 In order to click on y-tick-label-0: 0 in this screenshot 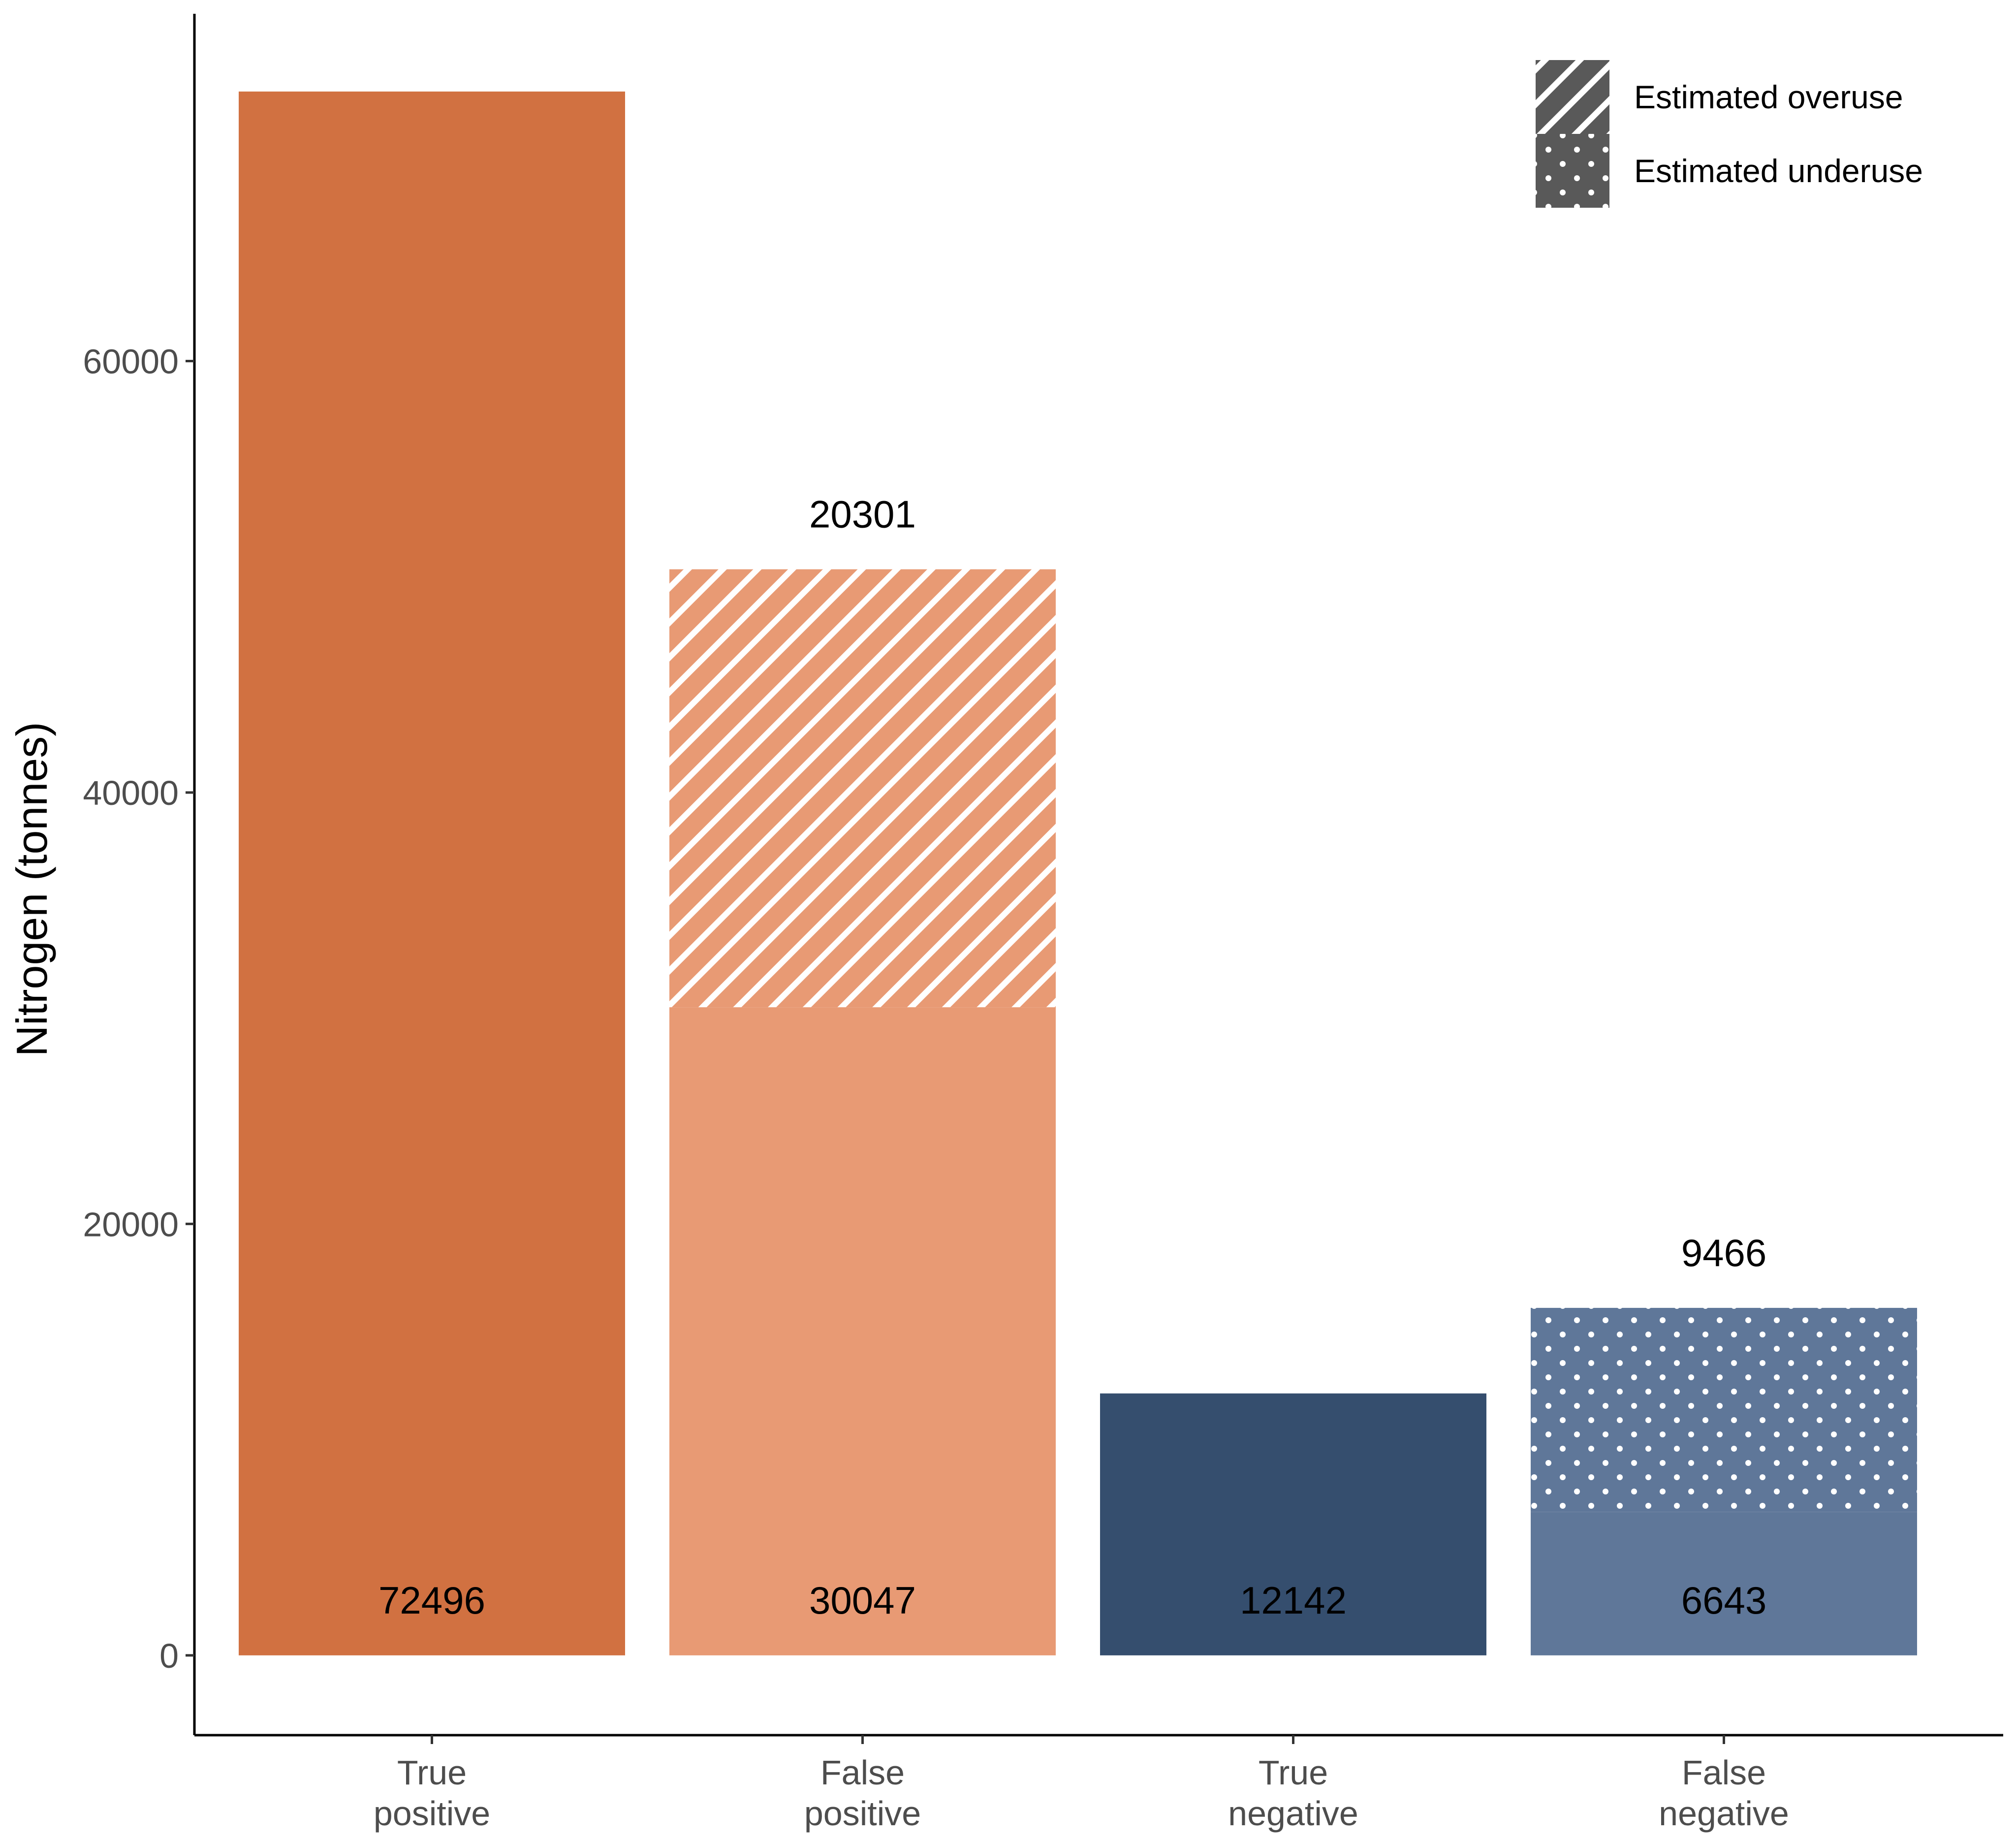, I will do `click(169, 1656)`.